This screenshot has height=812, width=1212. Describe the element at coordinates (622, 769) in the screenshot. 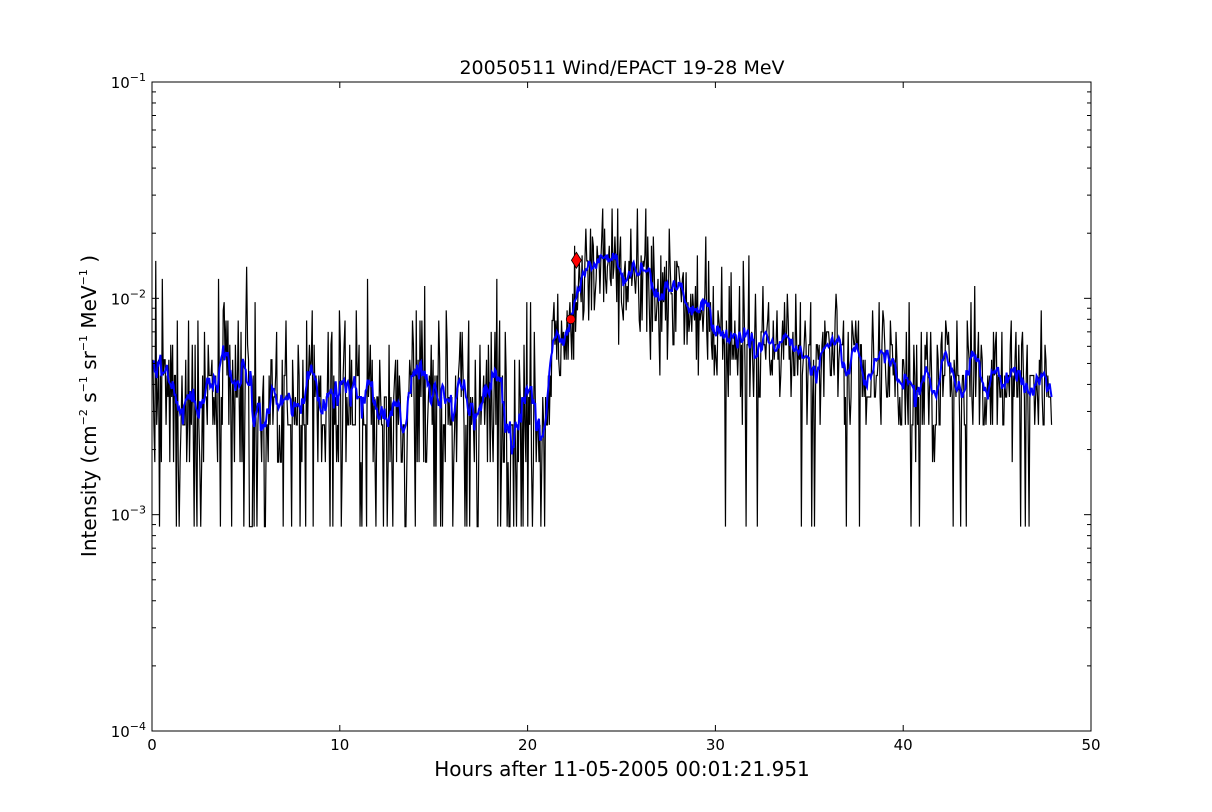

I see `x-axis-label: Hours after 11-05-2005 00:01:21.951` at that location.